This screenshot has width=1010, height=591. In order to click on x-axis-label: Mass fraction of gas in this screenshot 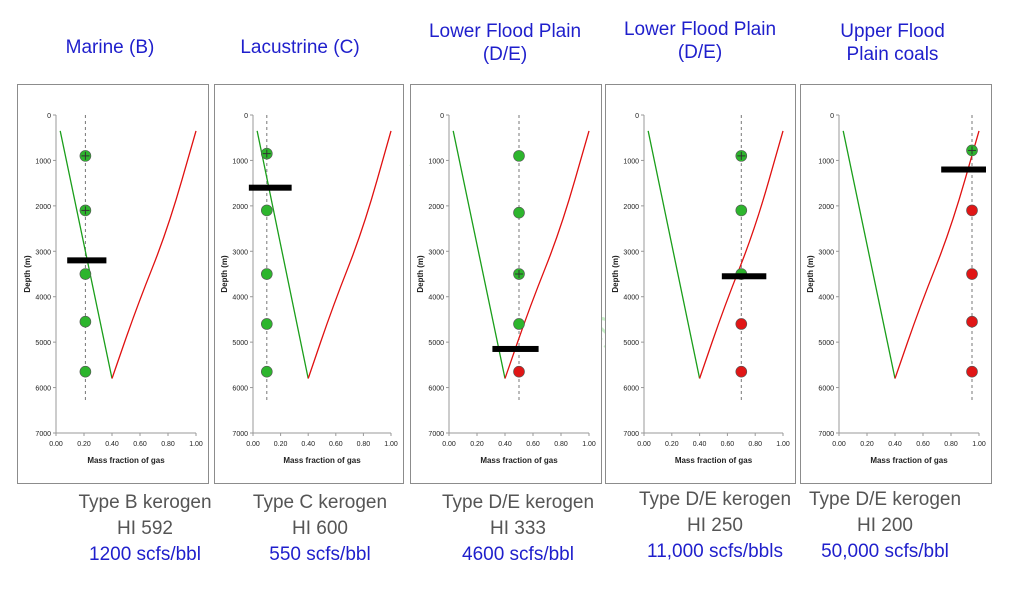, I will do `click(322, 460)`.